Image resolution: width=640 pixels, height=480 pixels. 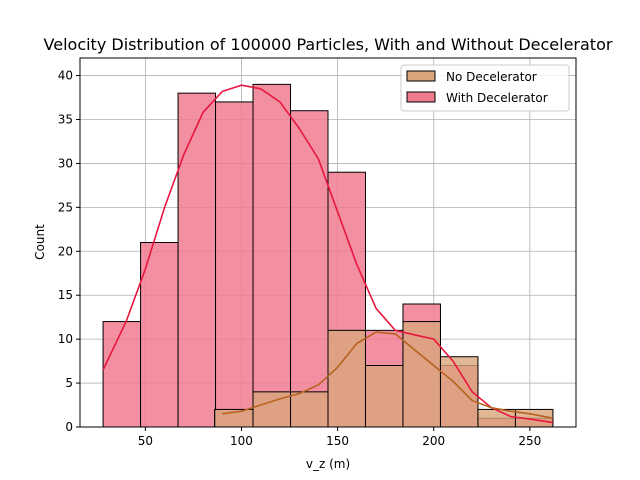 What do you see at coordinates (65, 251) in the screenshot?
I see `y-tick-label: 20` at bounding box center [65, 251].